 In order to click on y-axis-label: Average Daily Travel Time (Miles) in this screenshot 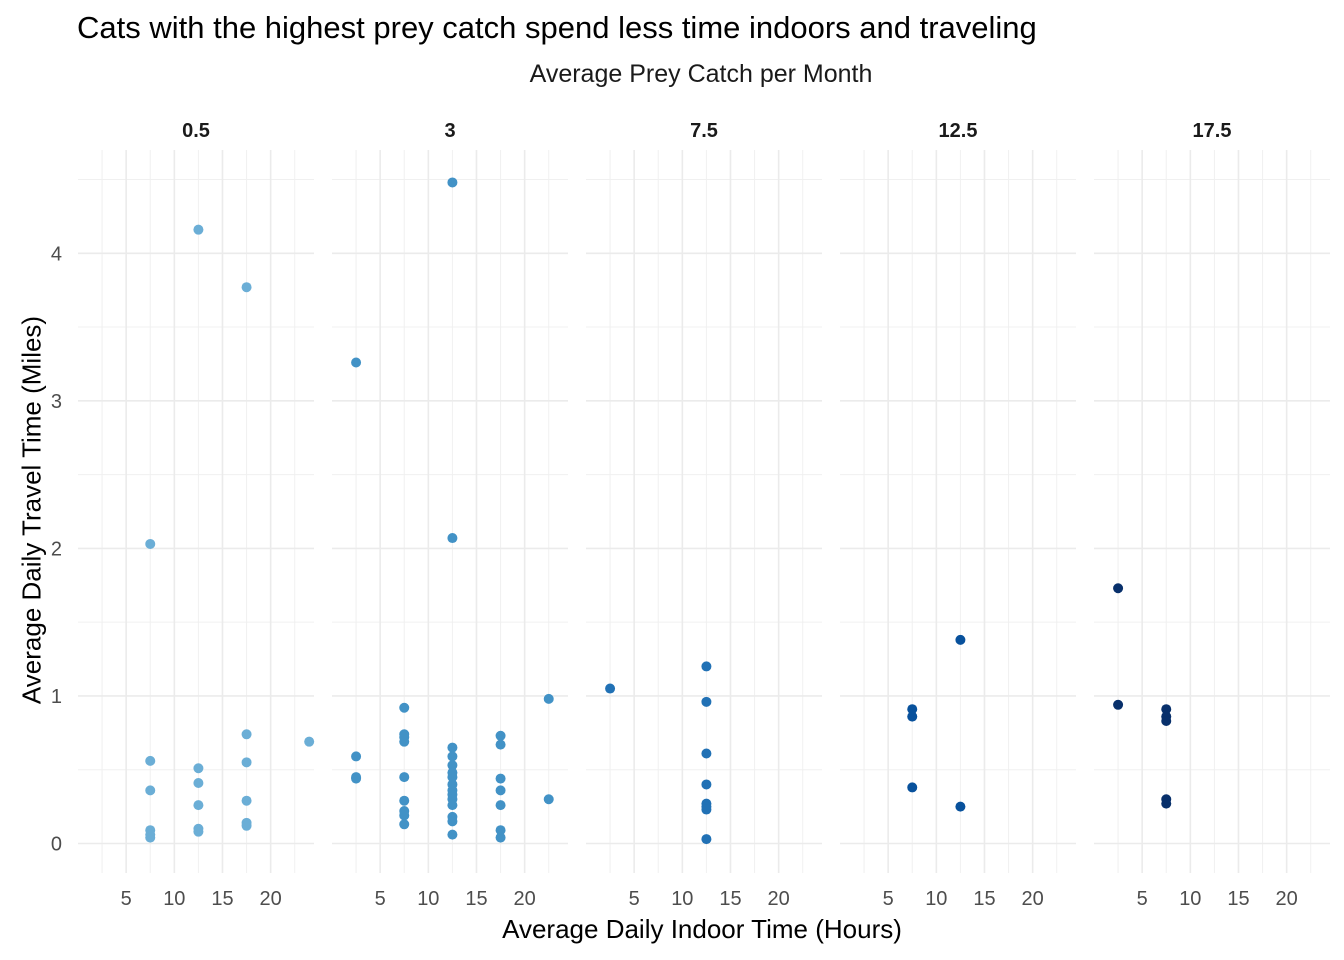, I will do `click(31, 510)`.